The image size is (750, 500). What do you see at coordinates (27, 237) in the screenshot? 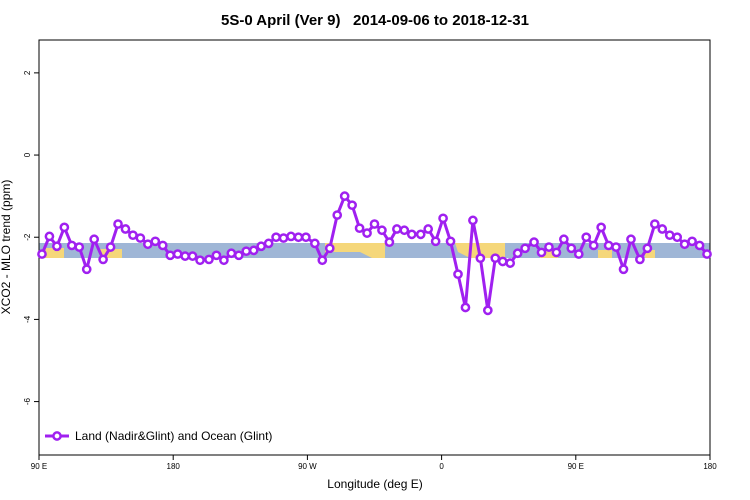
I see `y-tick-label: -2` at bounding box center [27, 237].